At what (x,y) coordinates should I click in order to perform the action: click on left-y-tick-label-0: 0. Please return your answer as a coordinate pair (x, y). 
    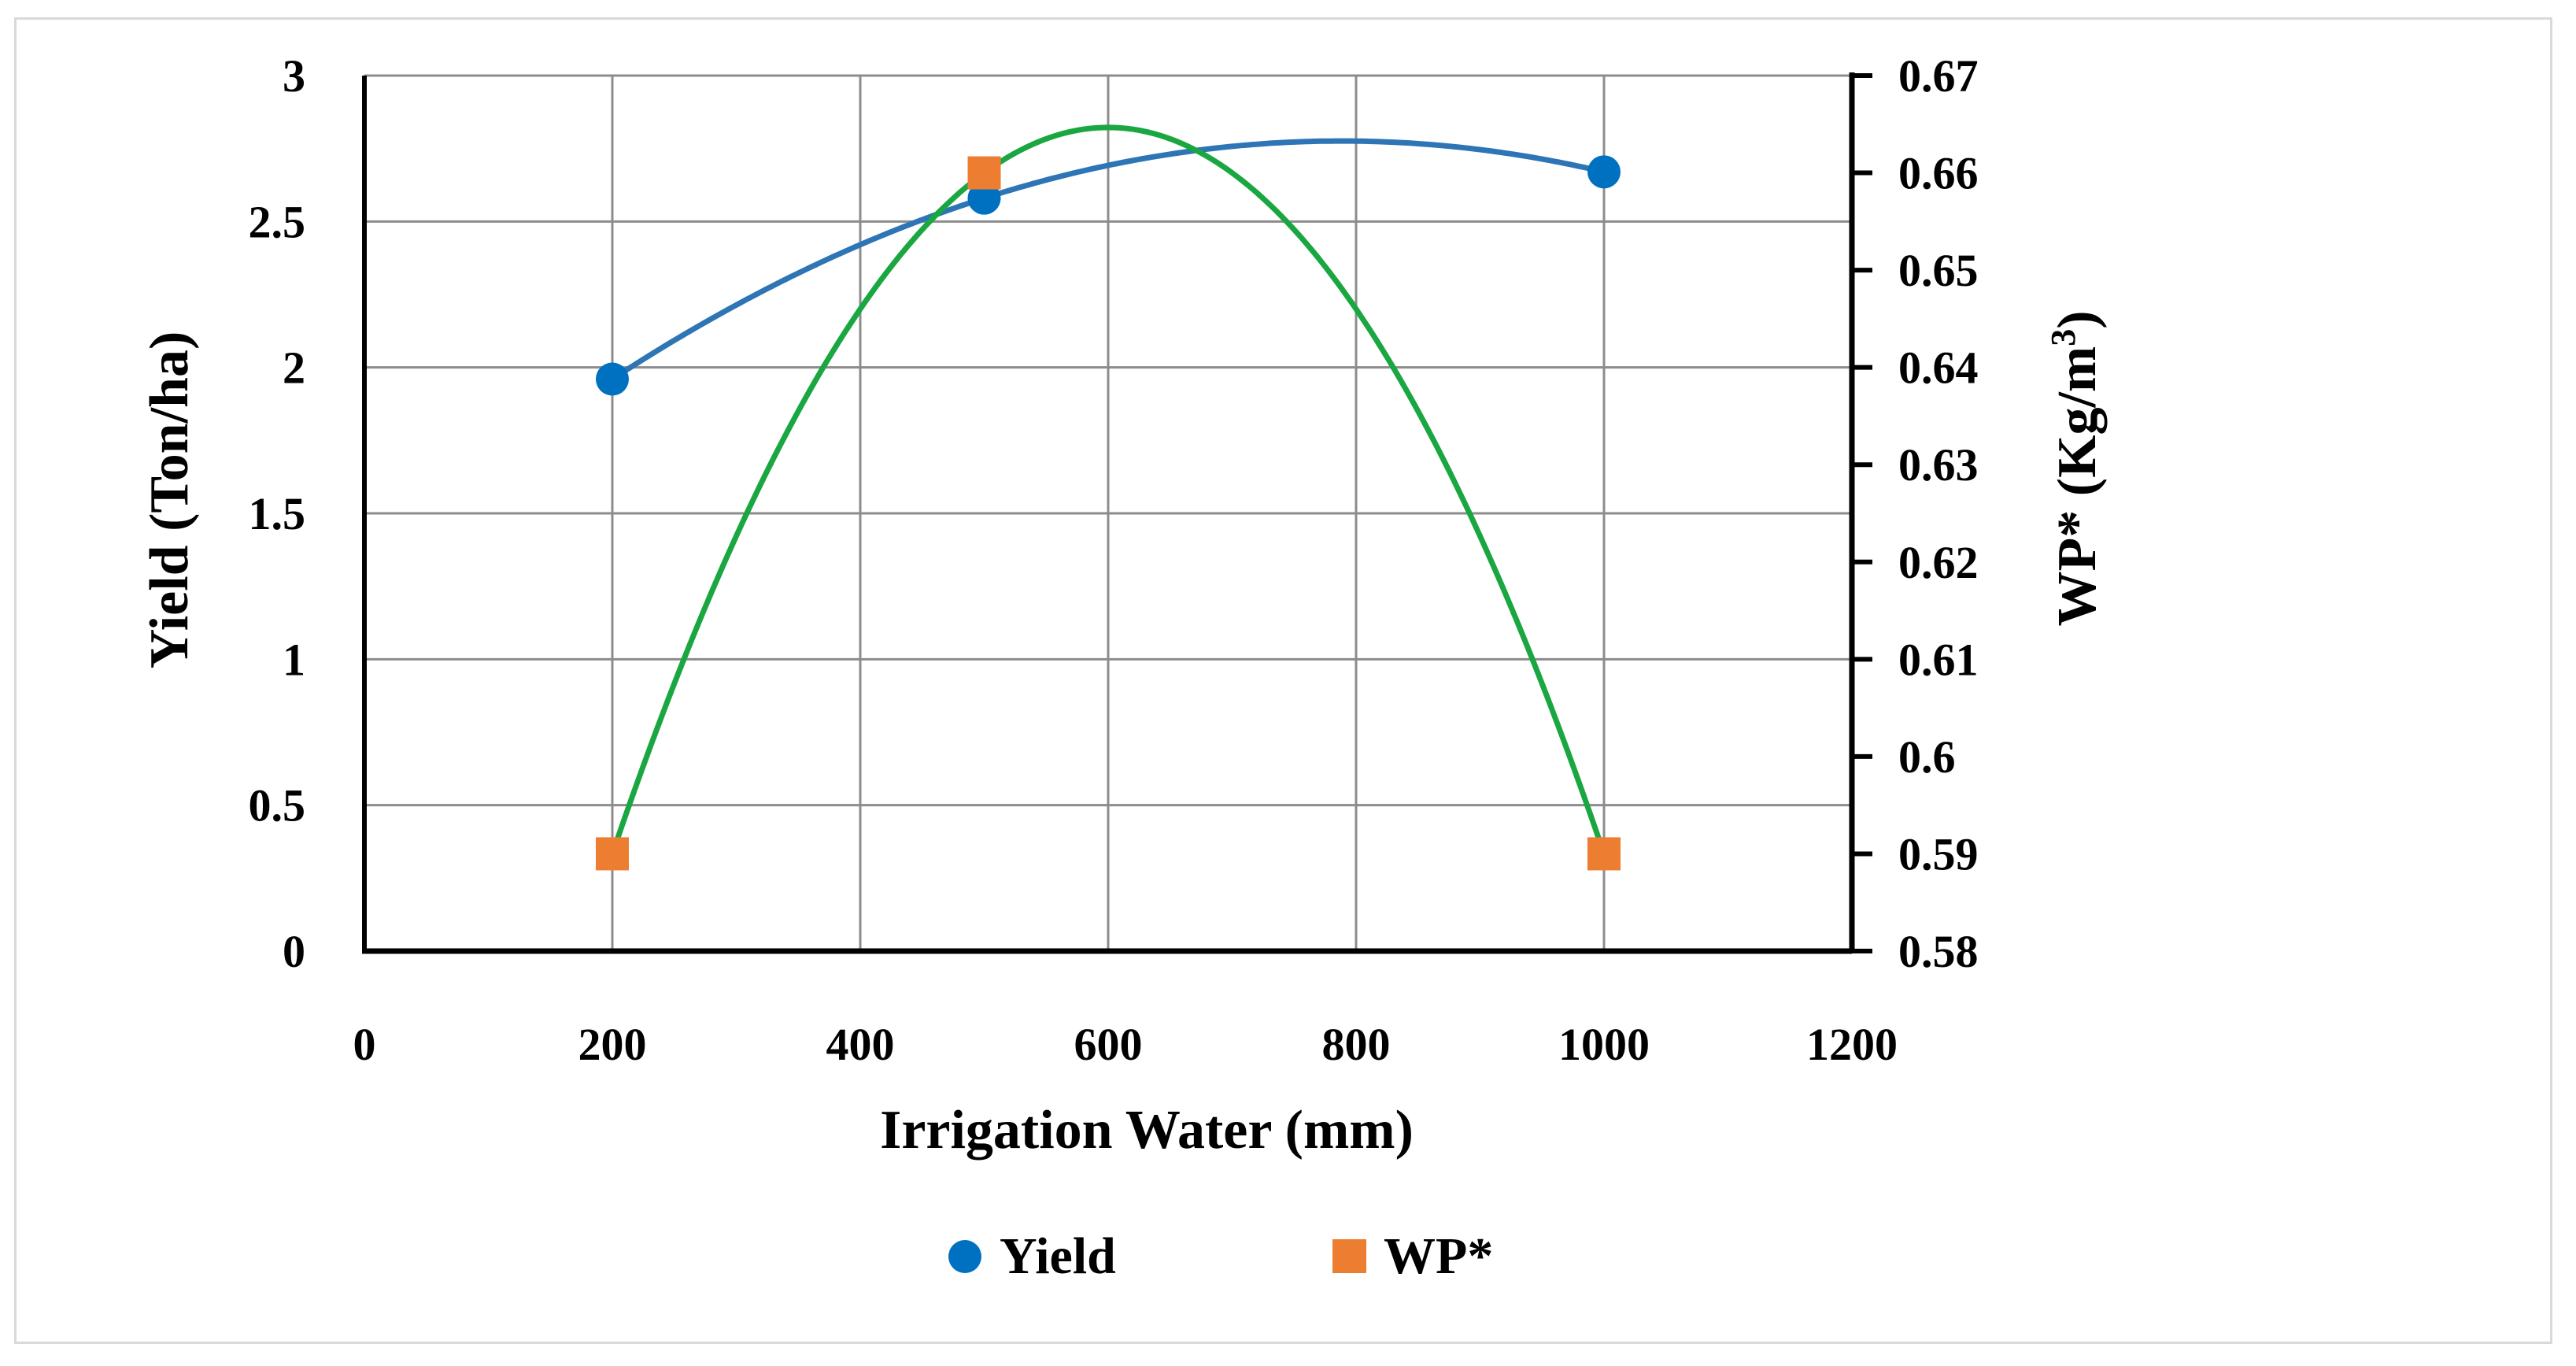
    Looking at the image, I should click on (294, 951).